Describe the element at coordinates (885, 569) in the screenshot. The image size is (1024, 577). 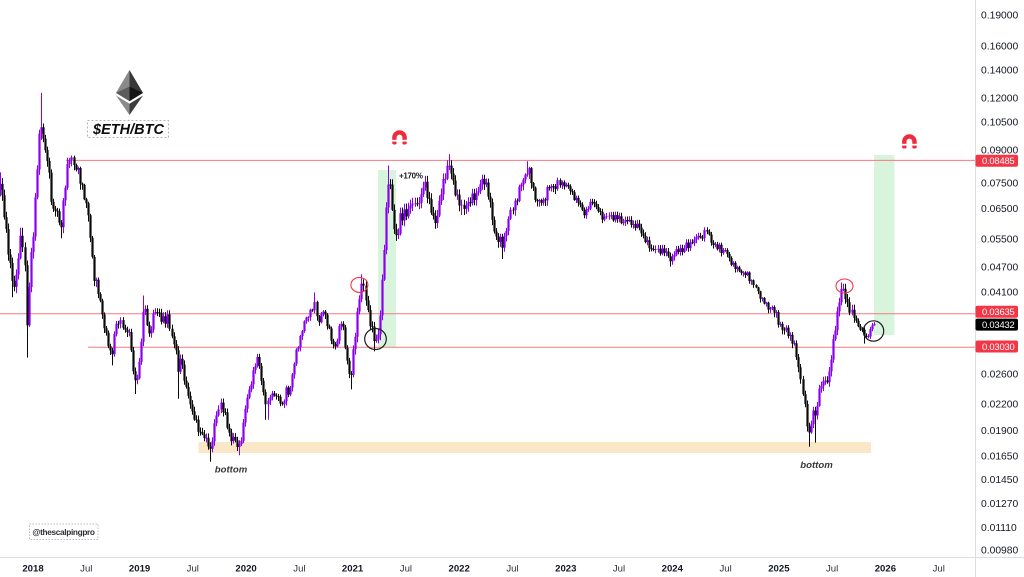
I see `svg-text: 2026` at that location.